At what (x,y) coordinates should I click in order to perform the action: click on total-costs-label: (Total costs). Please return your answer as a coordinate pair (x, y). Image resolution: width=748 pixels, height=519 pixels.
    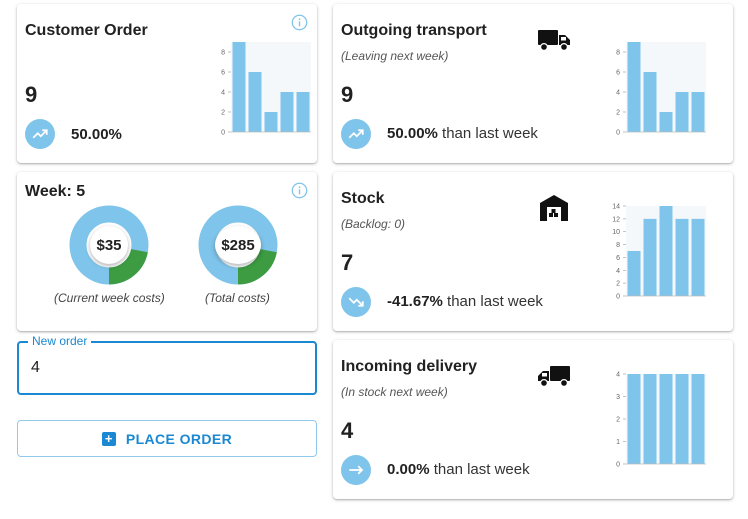
    Looking at the image, I should click on (237, 298).